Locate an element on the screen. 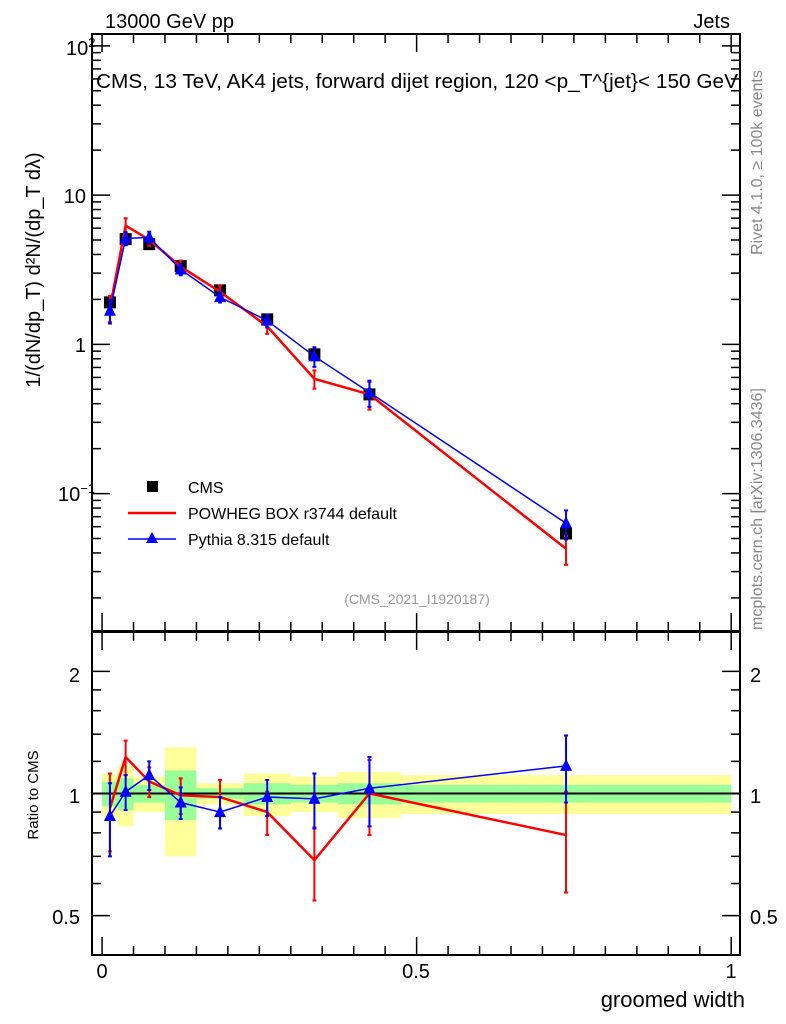 The width and height of the screenshot is (786, 1024). ratio-ytick-label-right-2: 2 is located at coordinates (755, 676).